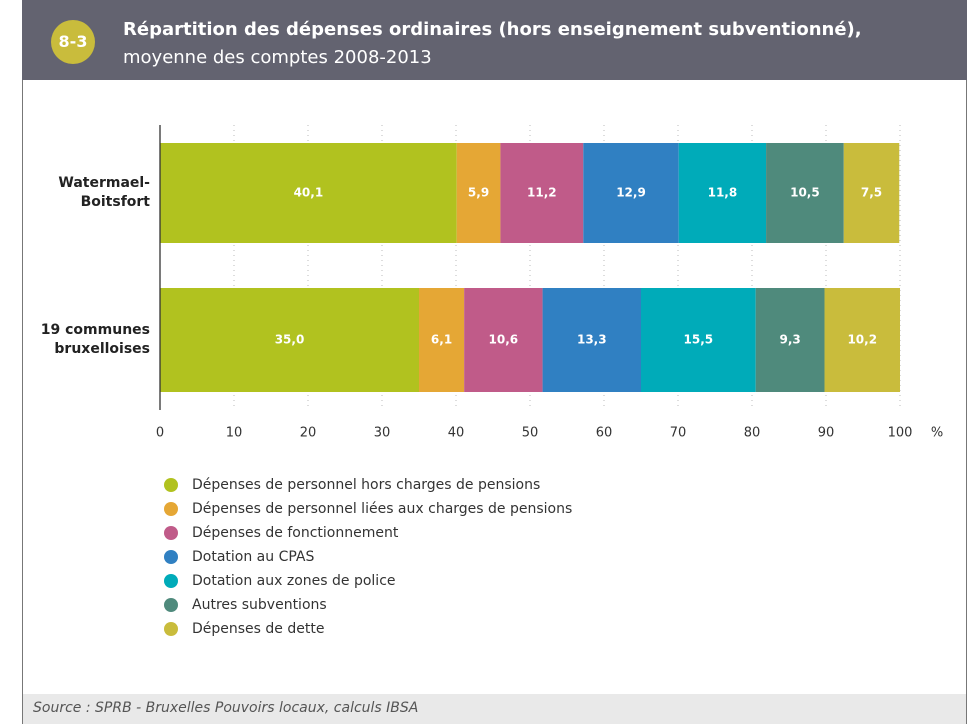 This screenshot has width=967, height=724. Describe the element at coordinates (294, 581) in the screenshot. I see `legend-label: Dotation aux zones de police` at that location.